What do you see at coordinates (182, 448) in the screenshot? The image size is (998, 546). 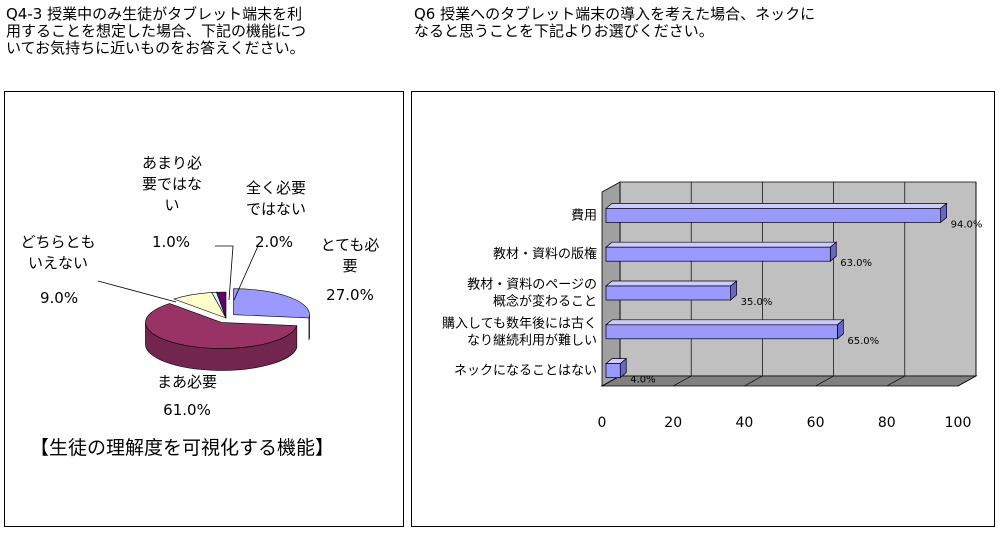 I see `pie-chart-caption: 【生徒の理解度を可視化する機能】` at bounding box center [182, 448].